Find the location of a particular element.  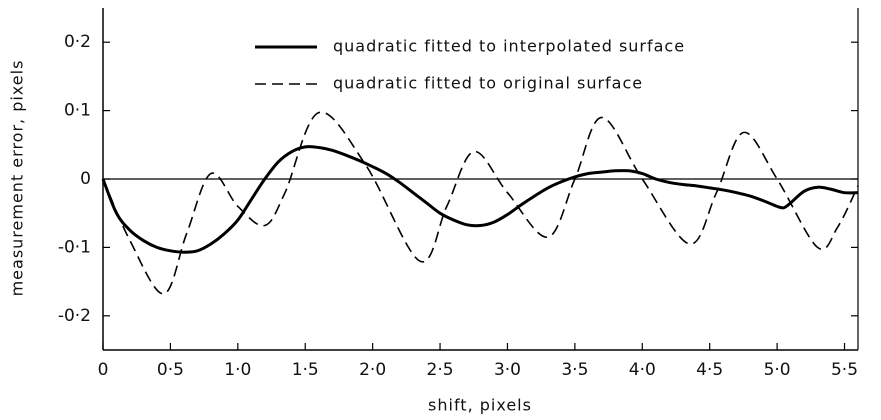

legend-label: quadratic fitted to original surface is located at coordinates (488, 83).